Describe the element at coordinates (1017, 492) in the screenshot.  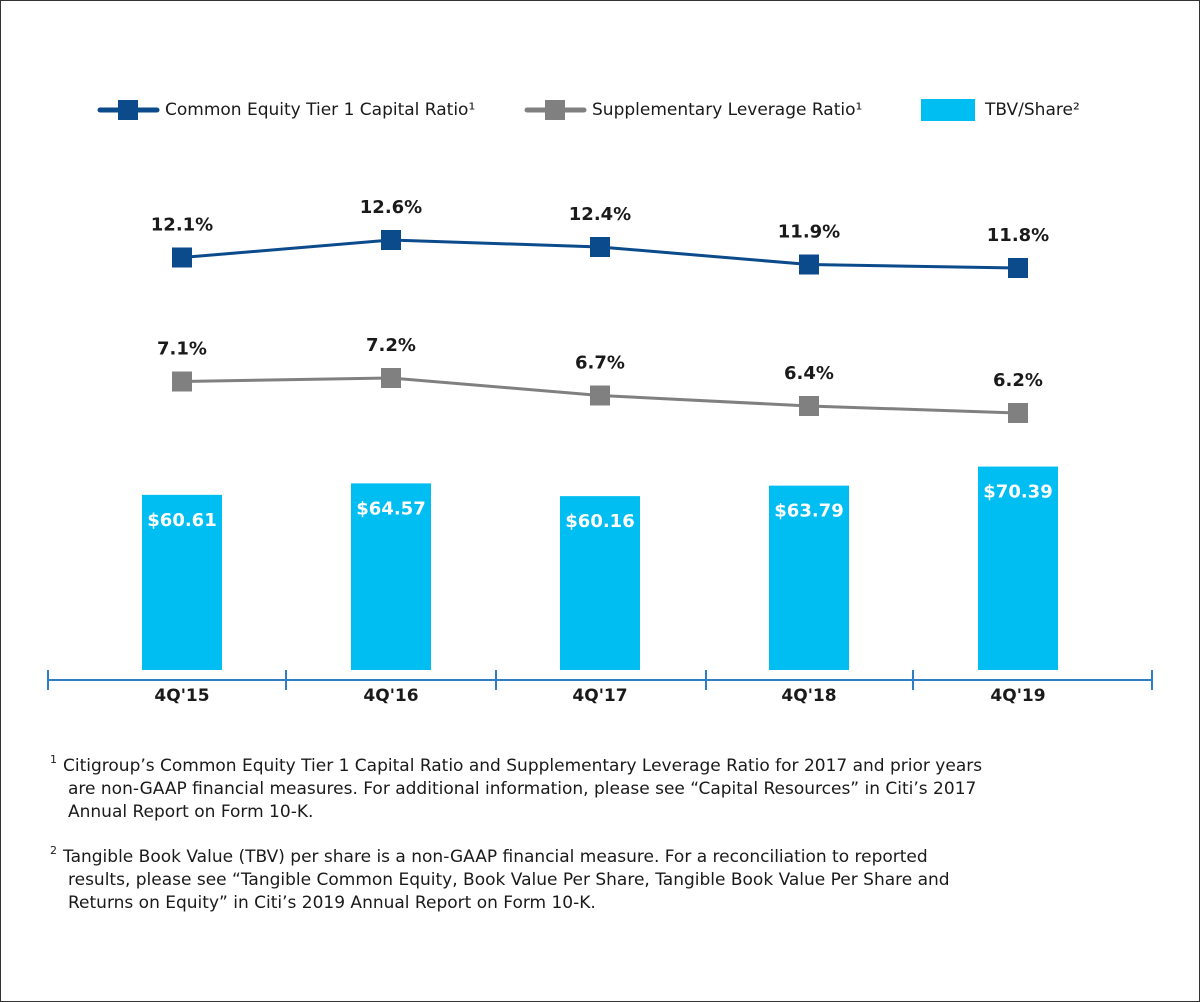
I see `value-label: $70.39` at that location.